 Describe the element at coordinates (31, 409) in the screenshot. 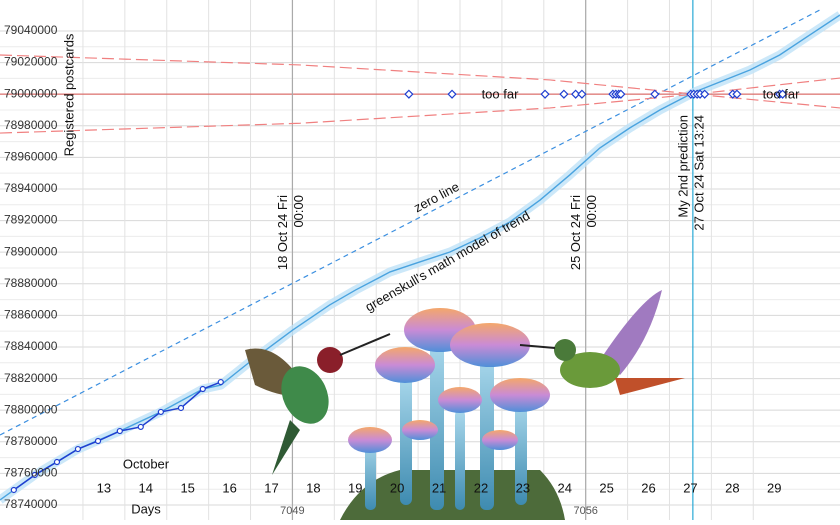

I see `y-tick-label: 78800000` at that location.